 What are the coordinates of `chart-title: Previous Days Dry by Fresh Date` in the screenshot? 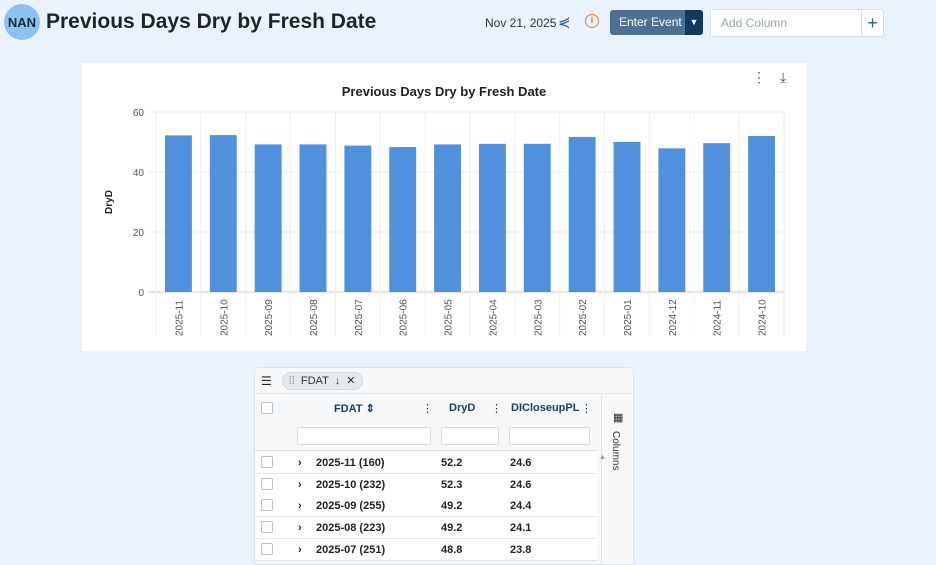 It's located at (444, 91).